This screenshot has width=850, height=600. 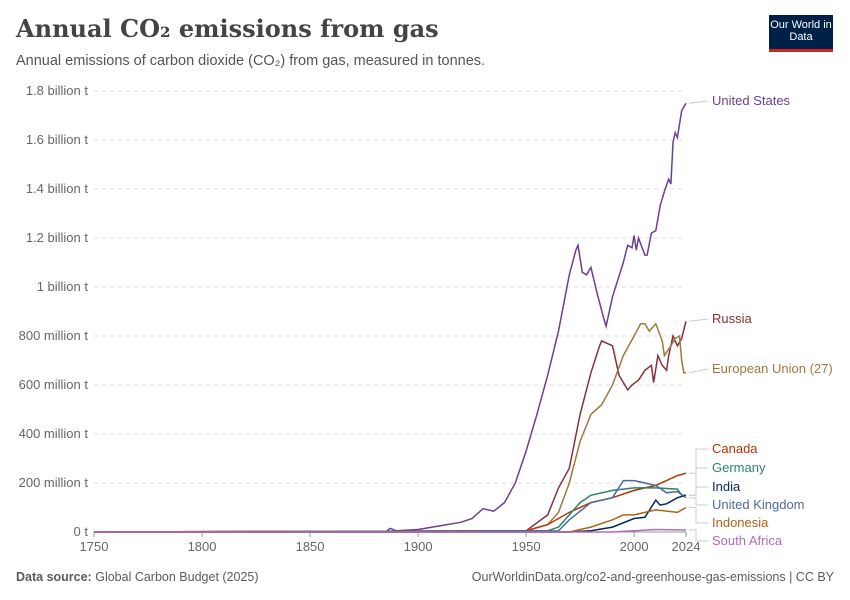 I want to click on x-tick-label: 2000, so click(x=634, y=546).